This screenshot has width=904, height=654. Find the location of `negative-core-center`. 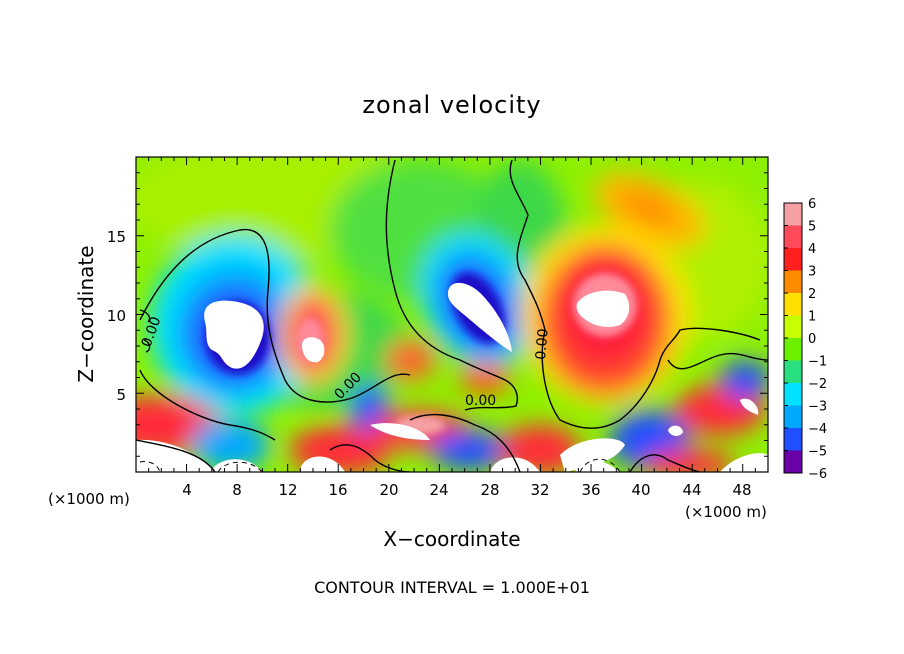

negative-core-center is located at coordinates (479, 317).